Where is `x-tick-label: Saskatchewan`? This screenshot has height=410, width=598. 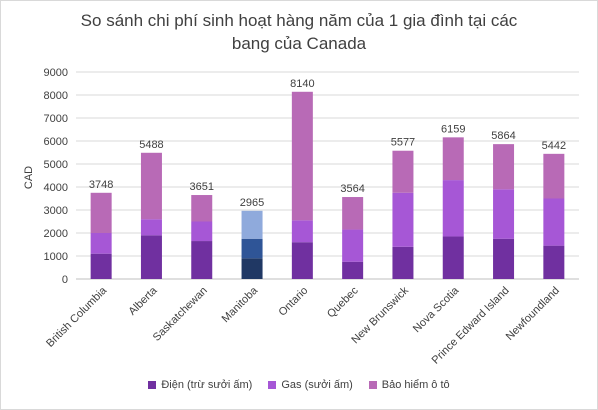 x-tick-label: Saskatchewan is located at coordinates (180, 314).